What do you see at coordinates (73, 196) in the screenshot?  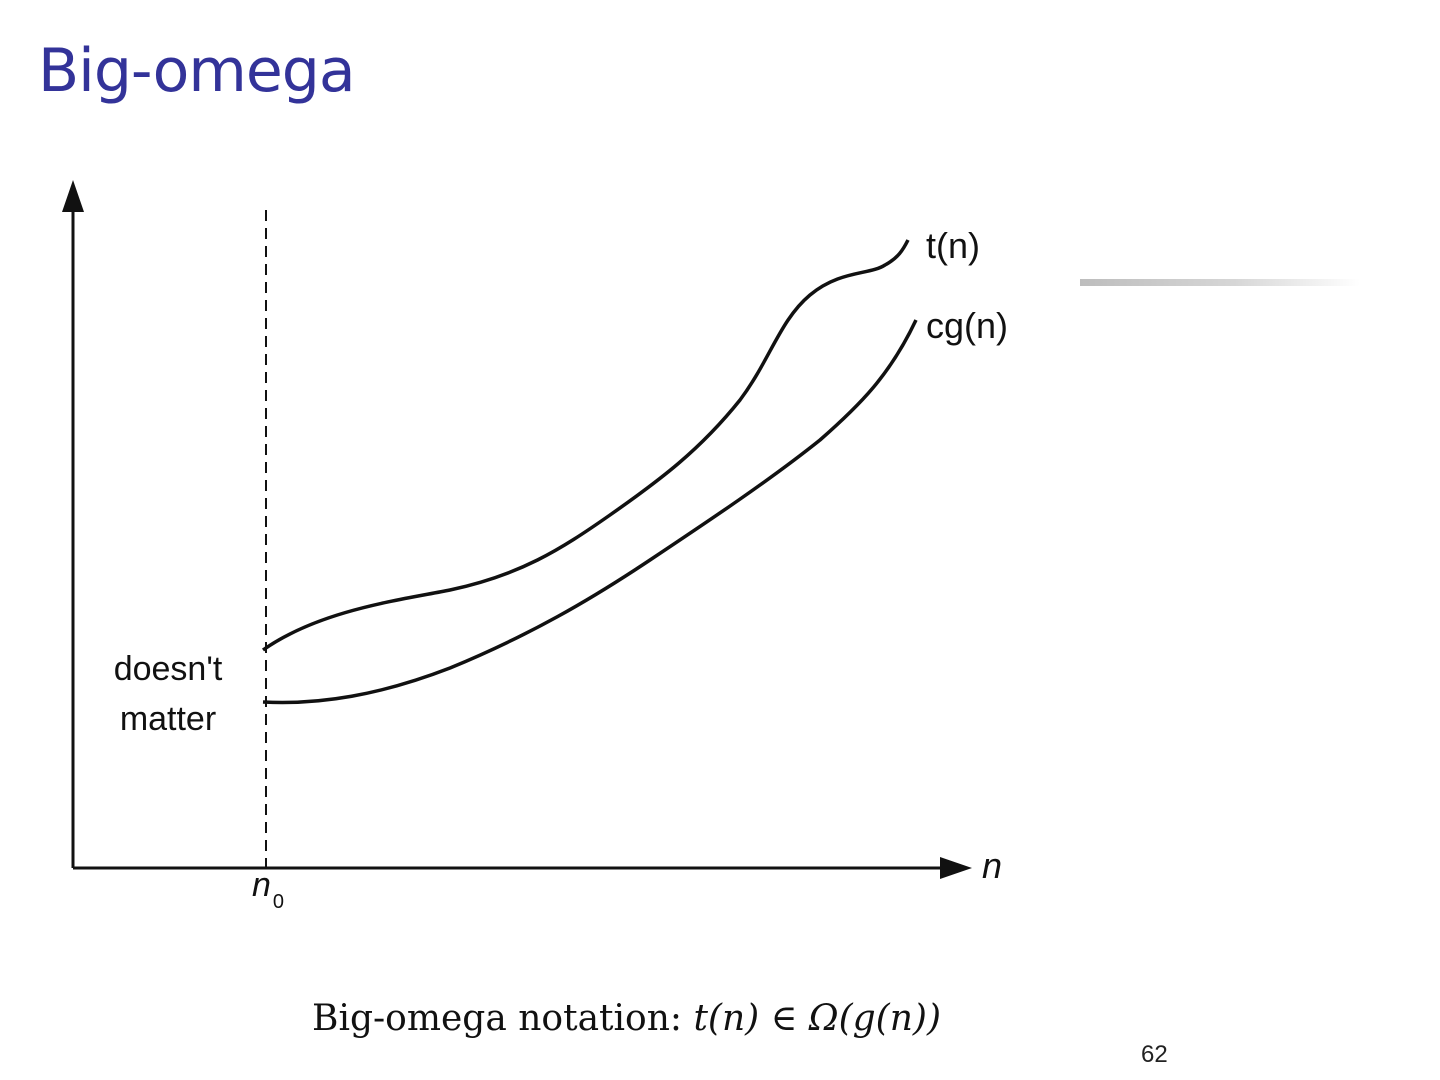 I see `y-axis-arrowhead` at bounding box center [73, 196].